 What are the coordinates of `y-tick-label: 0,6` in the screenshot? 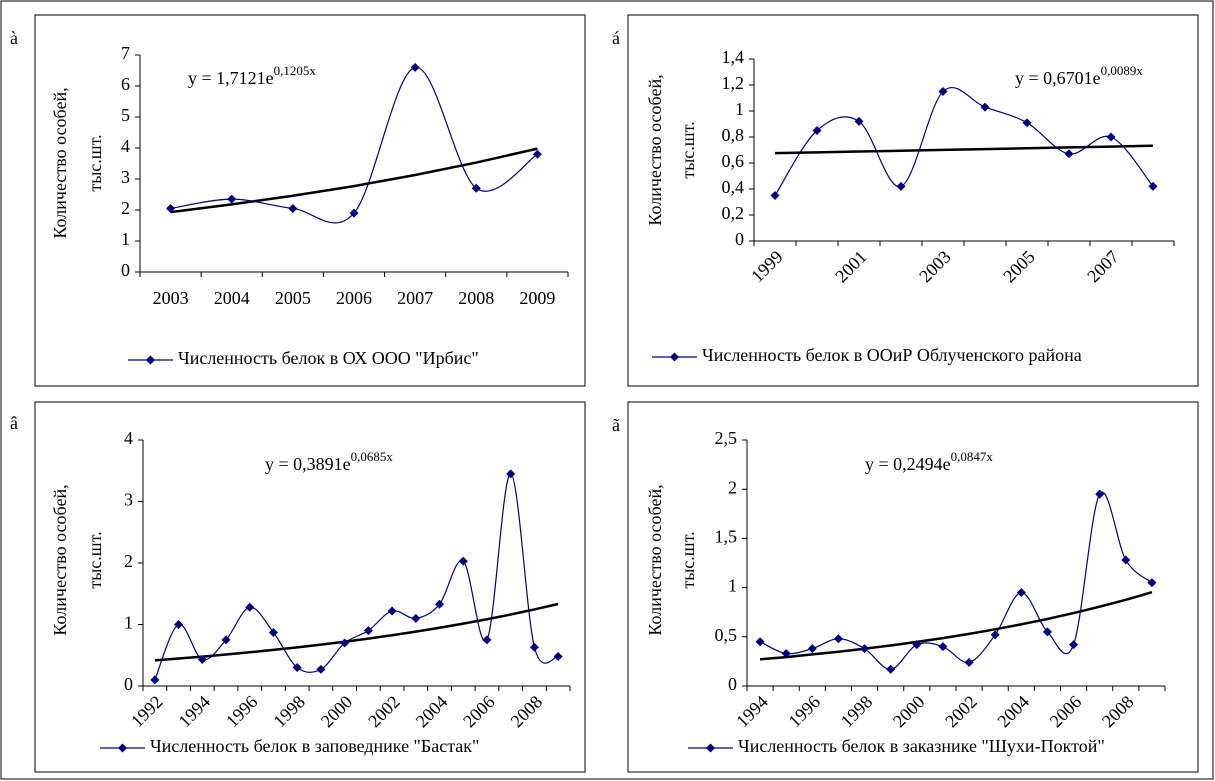 It's located at (733, 161).